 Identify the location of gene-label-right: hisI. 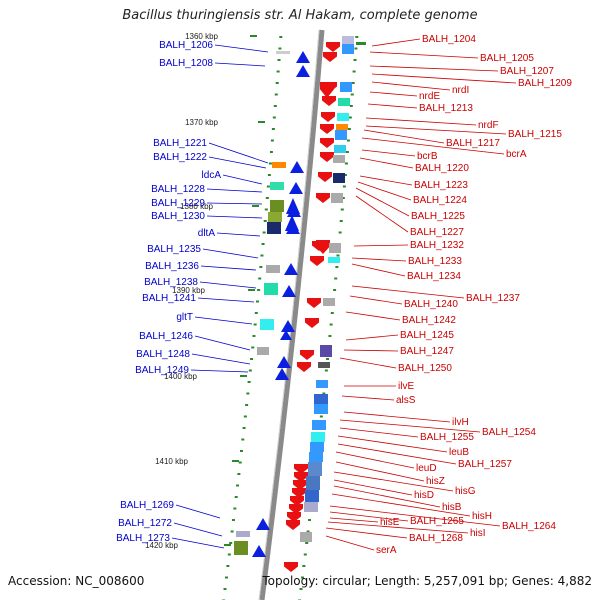
(478, 533).